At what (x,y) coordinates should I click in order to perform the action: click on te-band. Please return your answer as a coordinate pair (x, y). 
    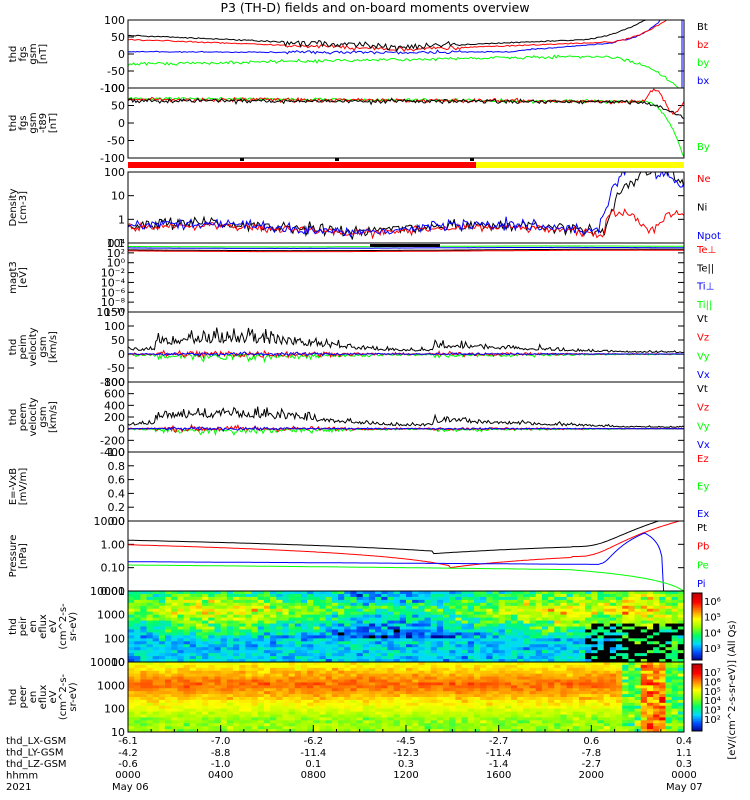
    Looking at the image, I should click on (405, 245).